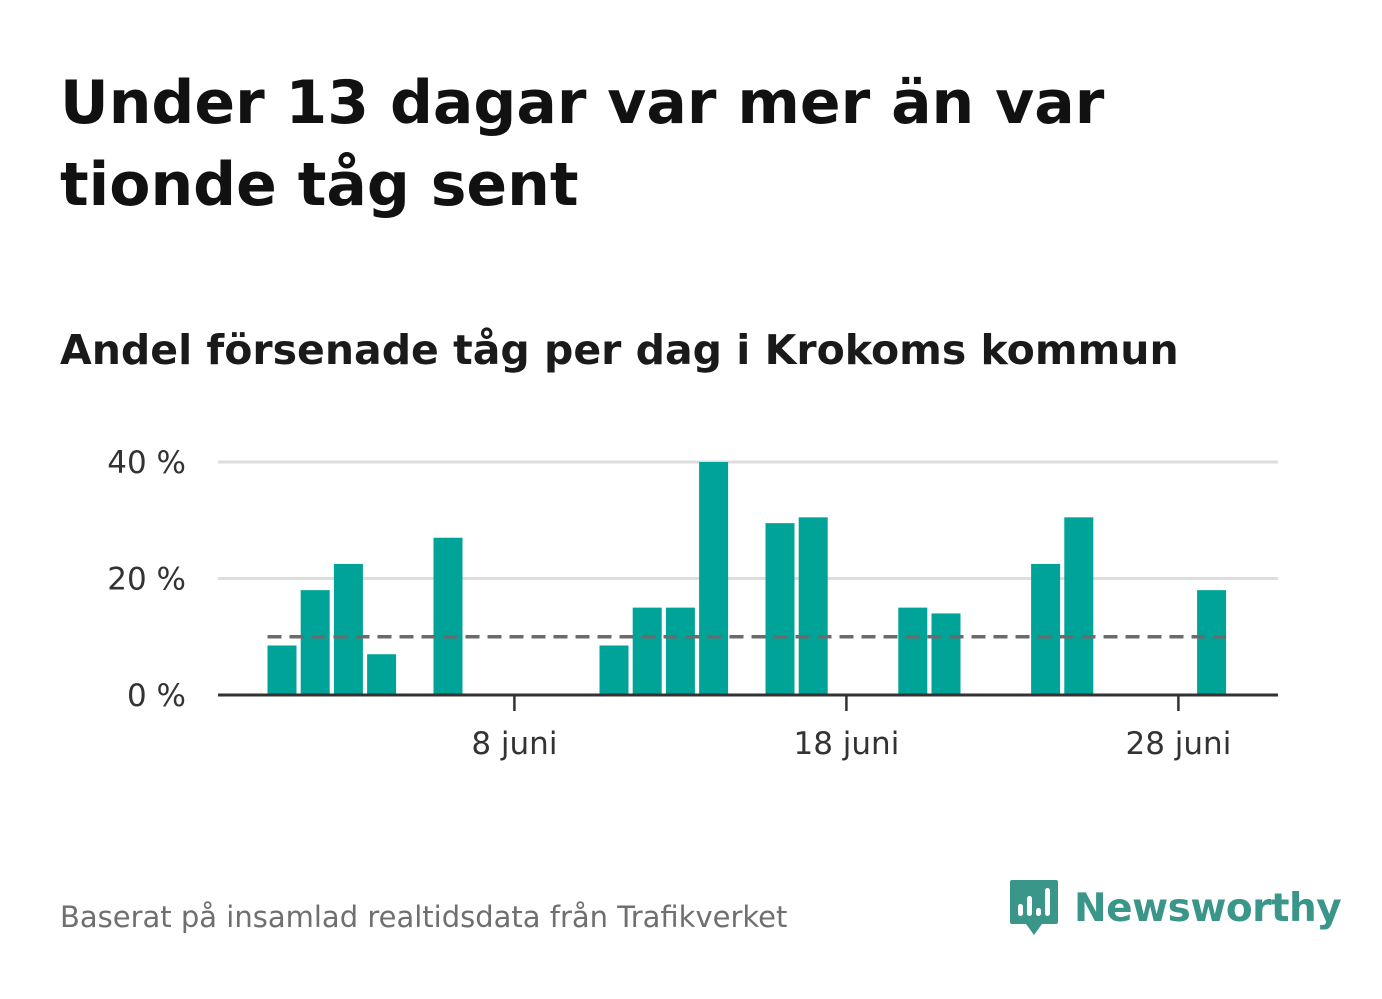 Image resolution: width=1382 pixels, height=999 pixels. Describe the element at coordinates (514, 744) in the screenshot. I see `x-tick-label: 8 juni` at that location.